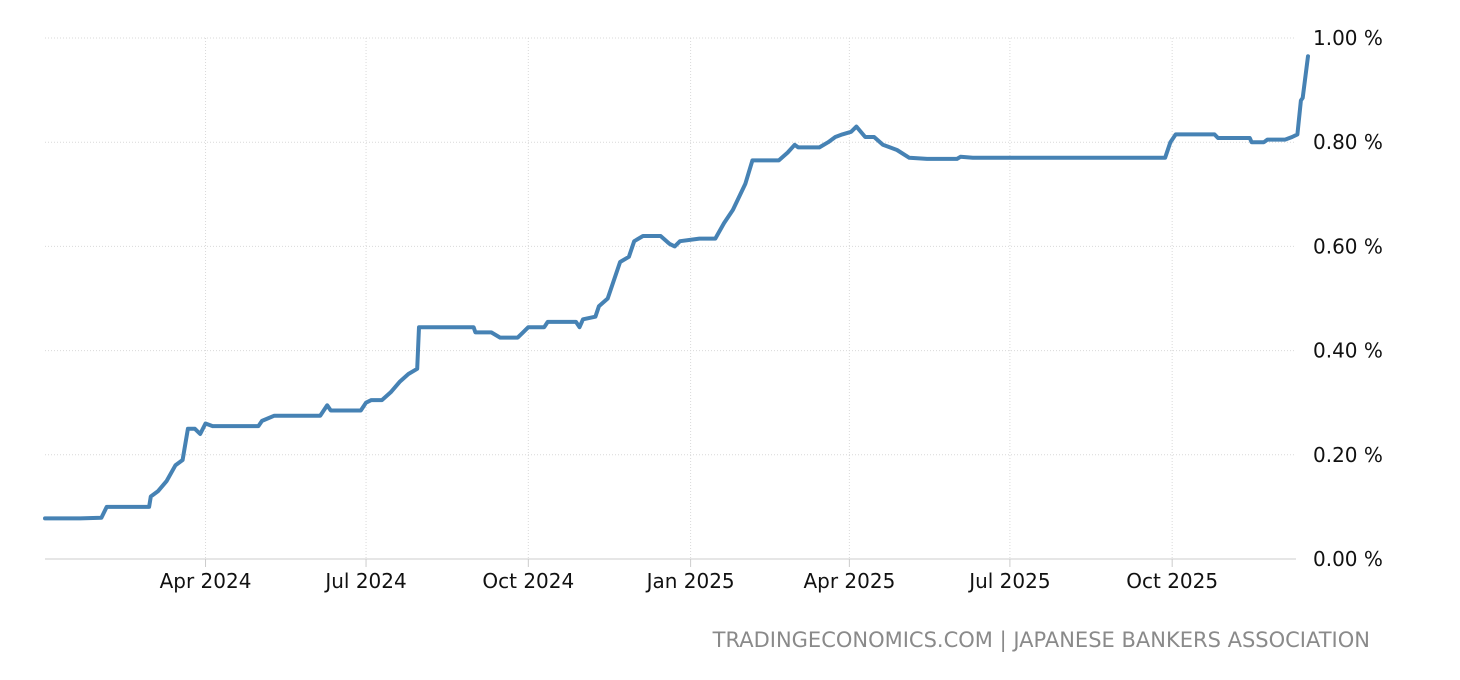  Describe the element at coordinates (1348, 246) in the screenshot. I see `y-tick-label: 0.60 %` at that location.